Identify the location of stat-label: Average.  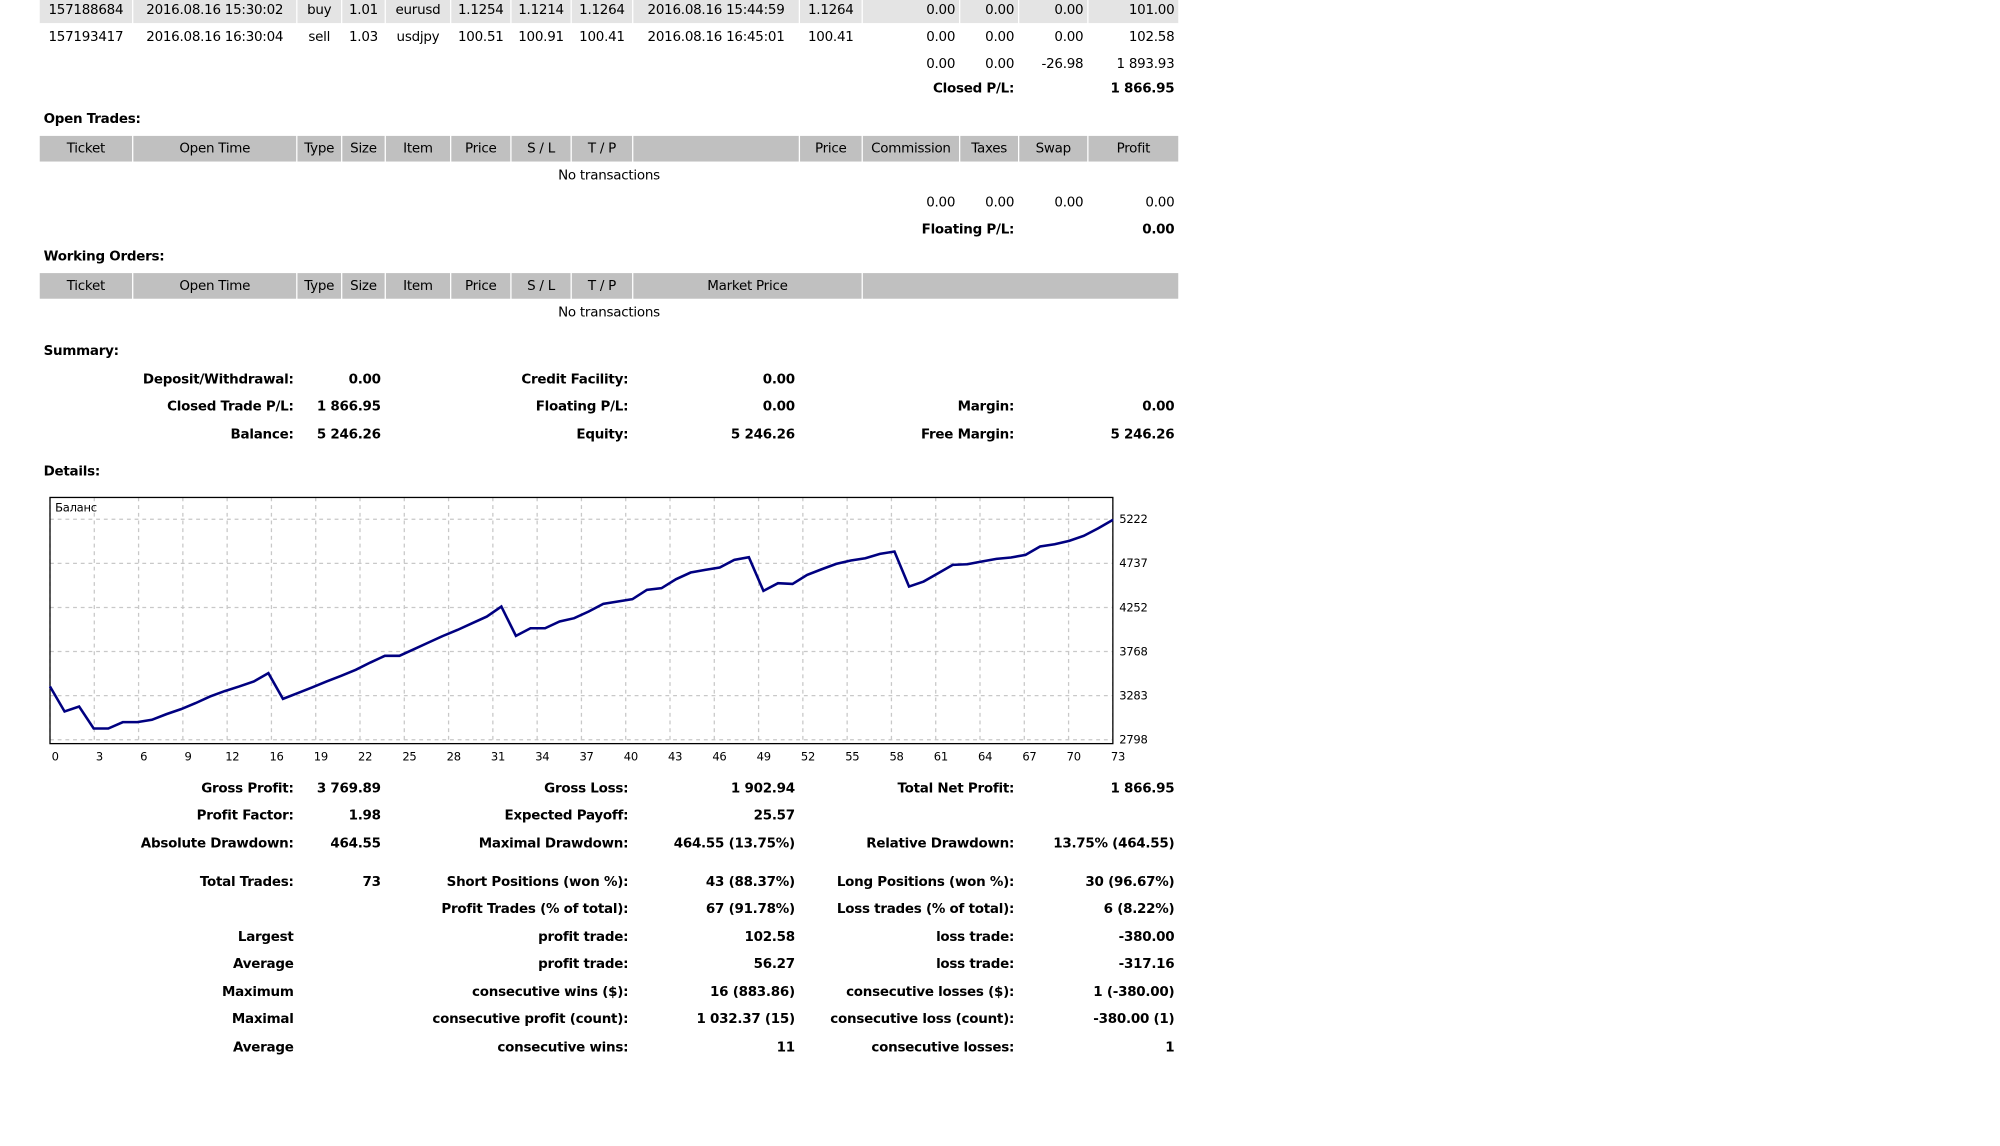
(263, 1047).